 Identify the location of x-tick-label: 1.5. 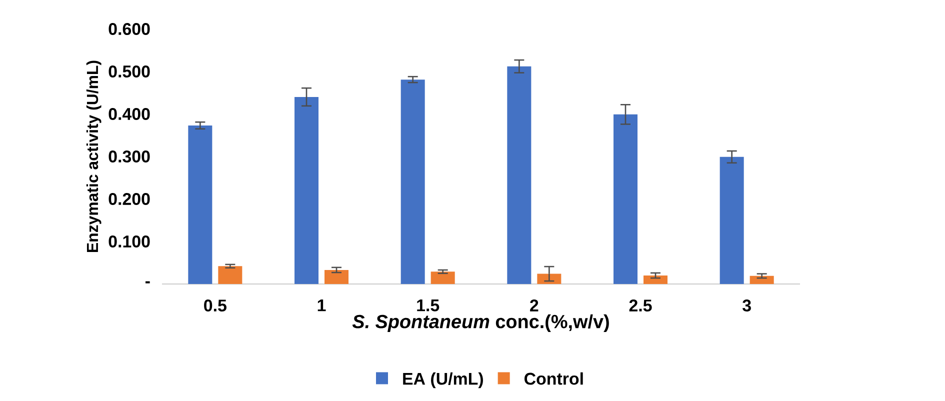
(428, 306).